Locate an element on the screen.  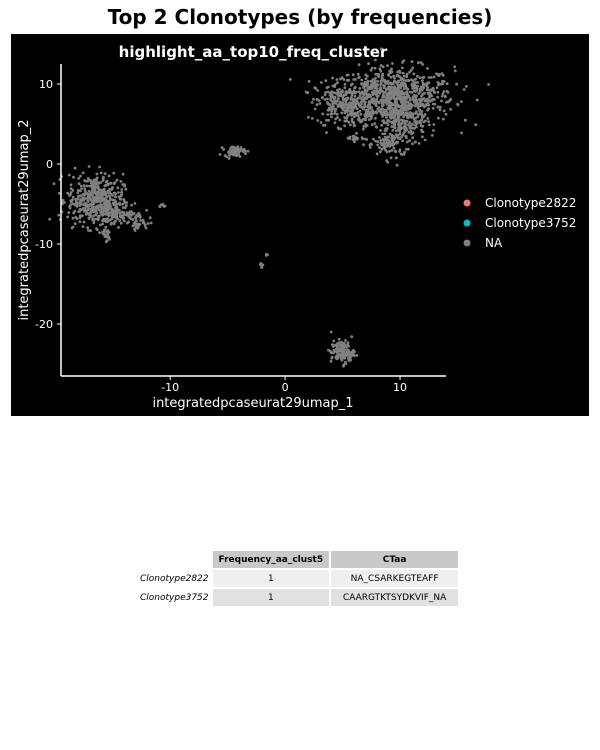
y-tick-label: -20 is located at coordinates (44, 324).